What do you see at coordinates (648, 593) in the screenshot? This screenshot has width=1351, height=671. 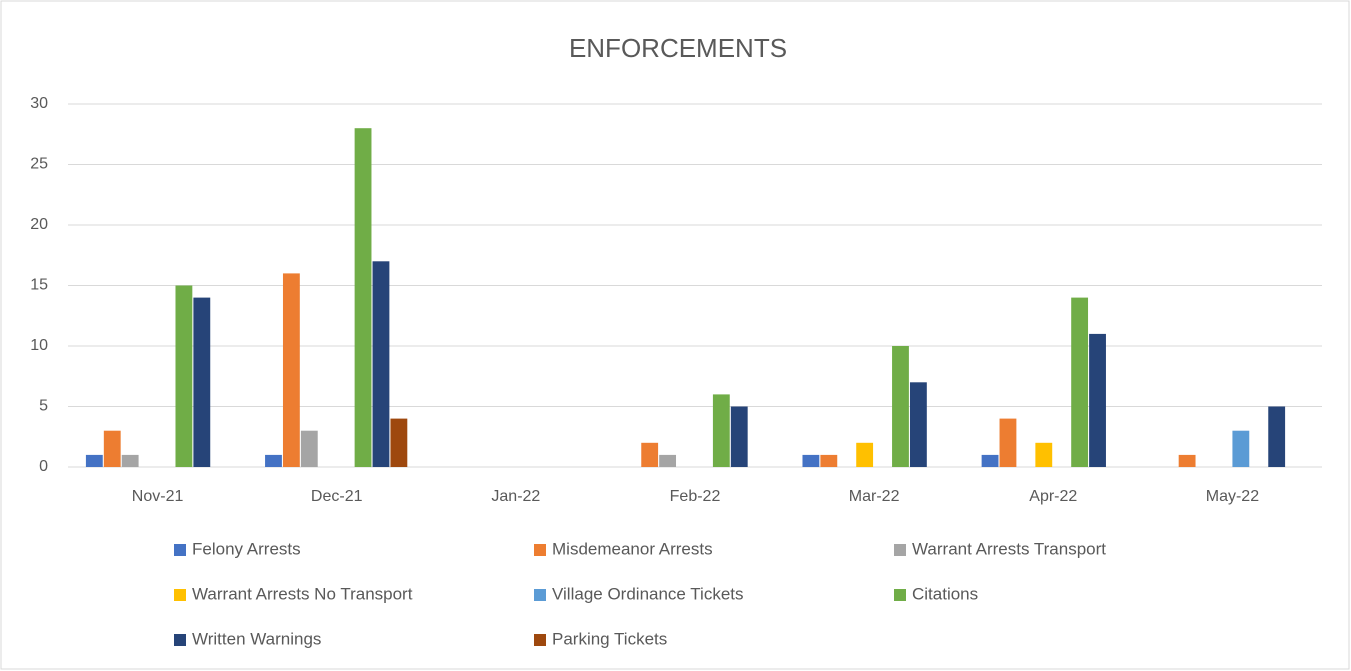 I see `legend-label: Village Ordinance Tickets` at bounding box center [648, 593].